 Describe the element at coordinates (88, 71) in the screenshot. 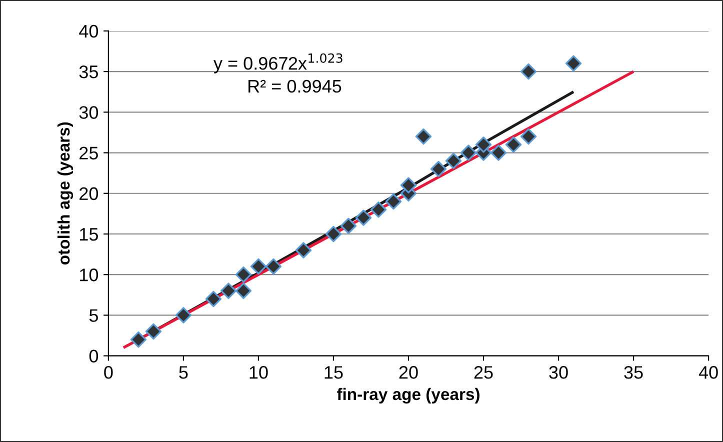

I see `y-tick-label: 35` at that location.